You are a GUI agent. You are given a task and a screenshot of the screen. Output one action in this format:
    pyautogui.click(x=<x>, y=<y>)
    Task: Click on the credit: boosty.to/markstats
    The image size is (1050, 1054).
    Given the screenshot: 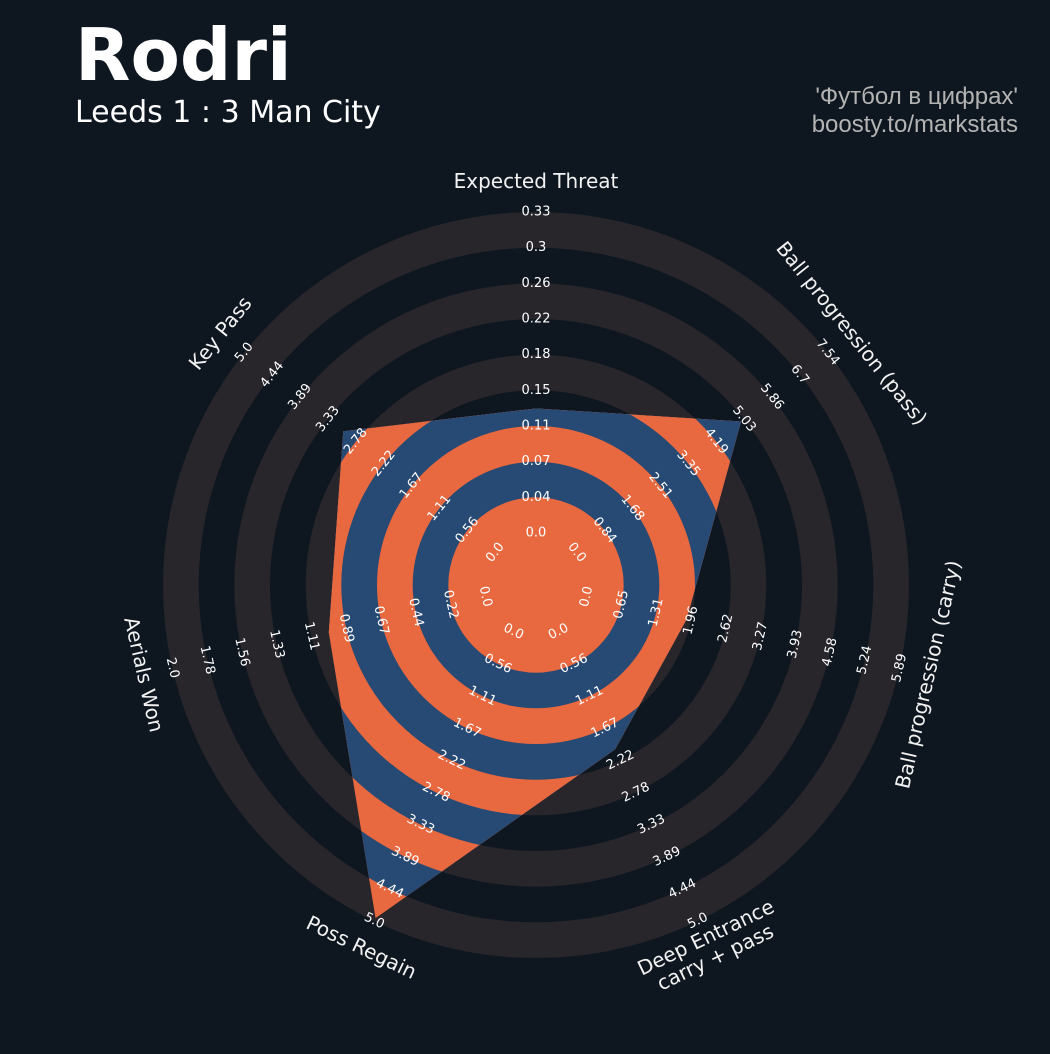 What is the action you would take?
    pyautogui.click(x=915, y=124)
    